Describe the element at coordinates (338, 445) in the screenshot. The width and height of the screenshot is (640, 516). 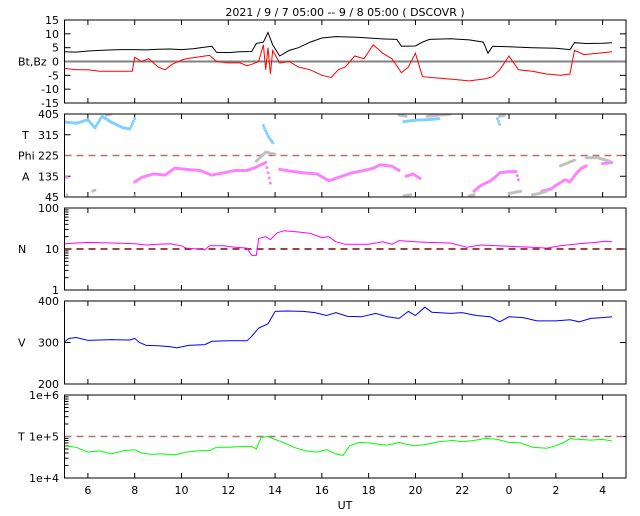
I see `series-t-line` at that location.